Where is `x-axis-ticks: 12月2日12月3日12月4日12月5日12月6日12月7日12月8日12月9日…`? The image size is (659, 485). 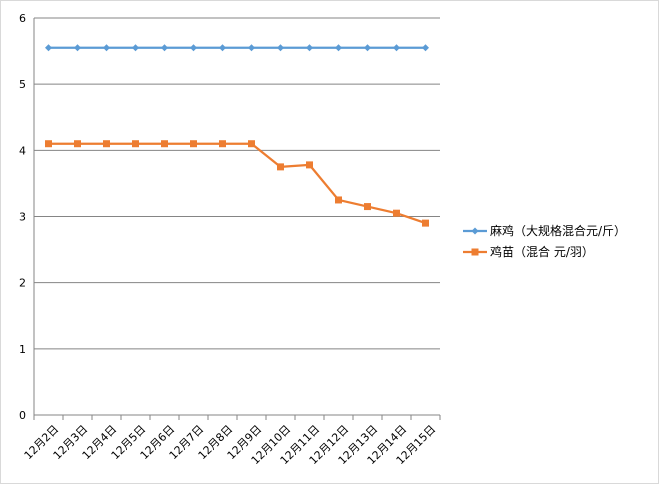
x-axis-ticks: 12月2日12月3日12月4日12月5日12月6日12月7日12月8日12月9日… is located at coordinates (230, 445).